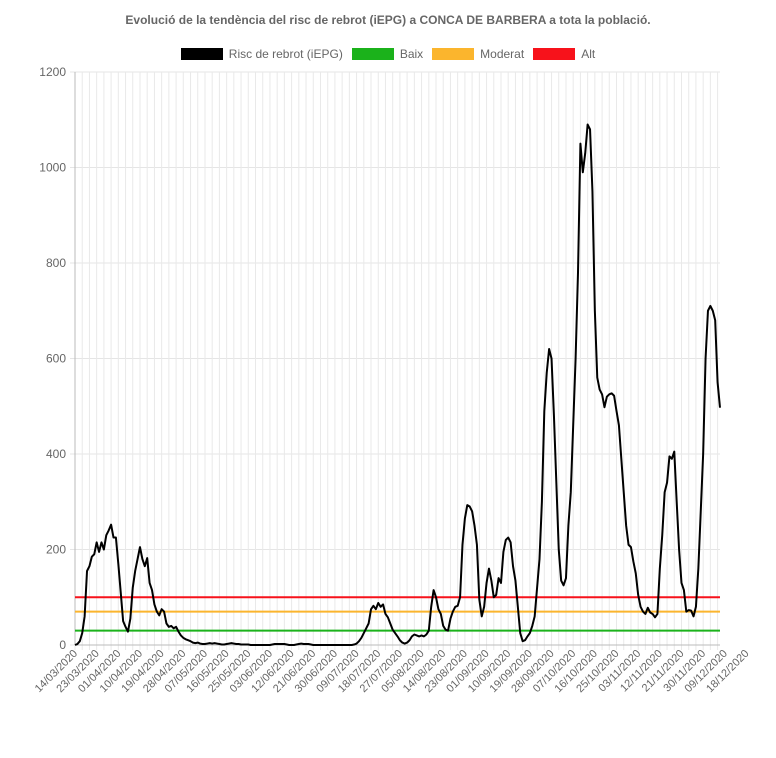 Image resolution: width=776 pixels, height=758 pixels. I want to click on legend-label-iepg: Risc de rebrot (iEPG), so click(285, 54).